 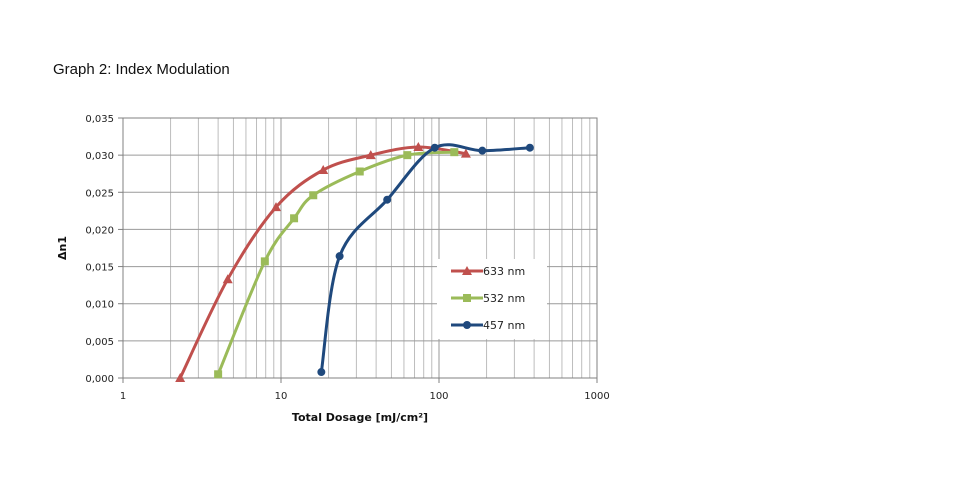 What do you see at coordinates (438, 396) in the screenshot?
I see `x-tick-label: 100` at bounding box center [438, 396].